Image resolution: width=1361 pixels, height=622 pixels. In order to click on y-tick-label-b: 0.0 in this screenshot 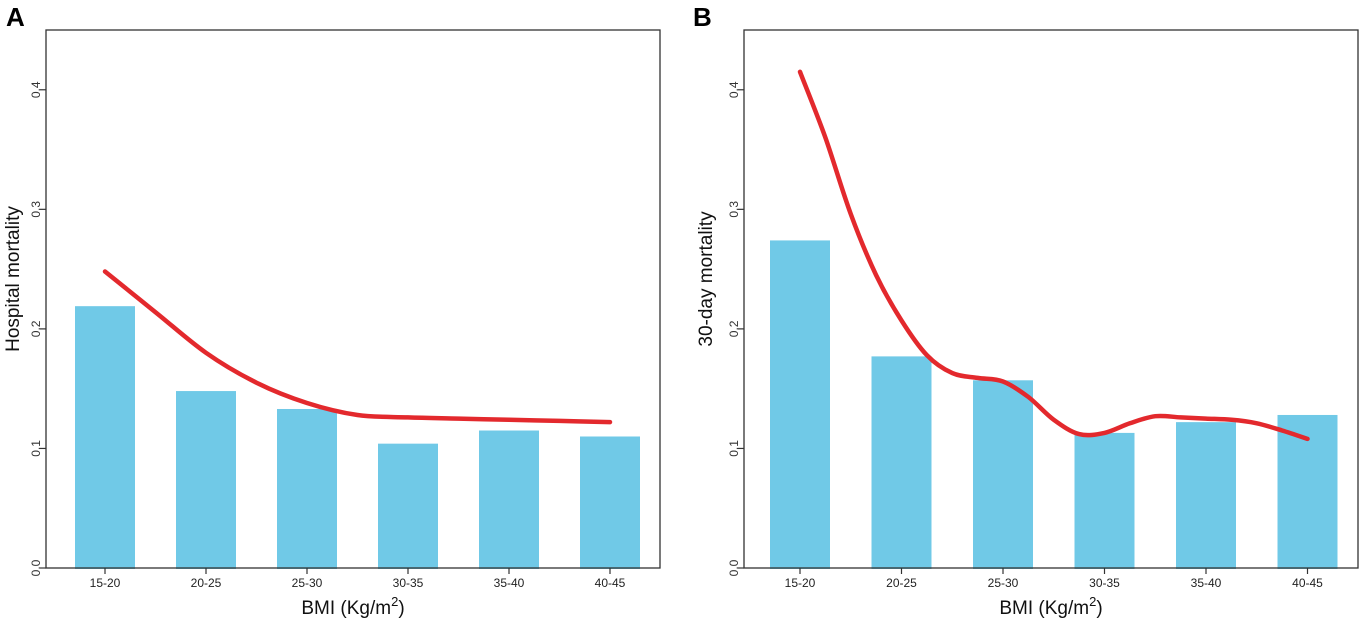, I will do `click(734, 567)`.